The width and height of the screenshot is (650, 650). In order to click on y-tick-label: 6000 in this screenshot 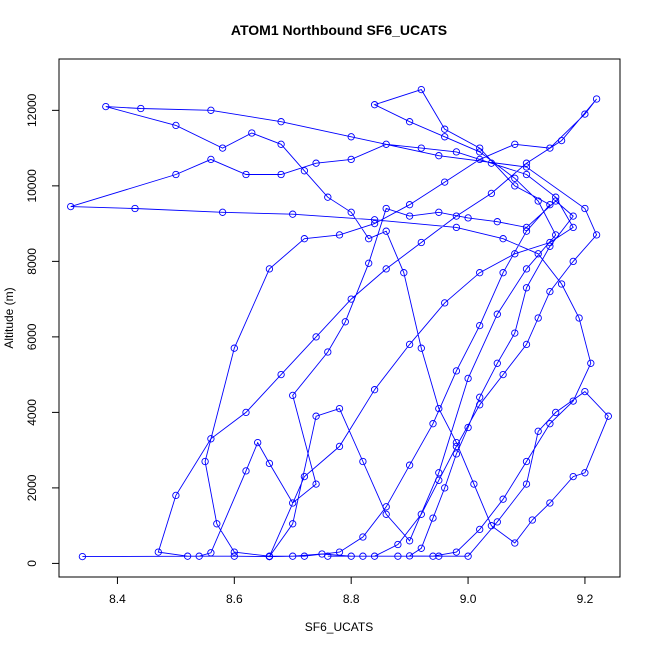, I will do `click(32, 336)`.